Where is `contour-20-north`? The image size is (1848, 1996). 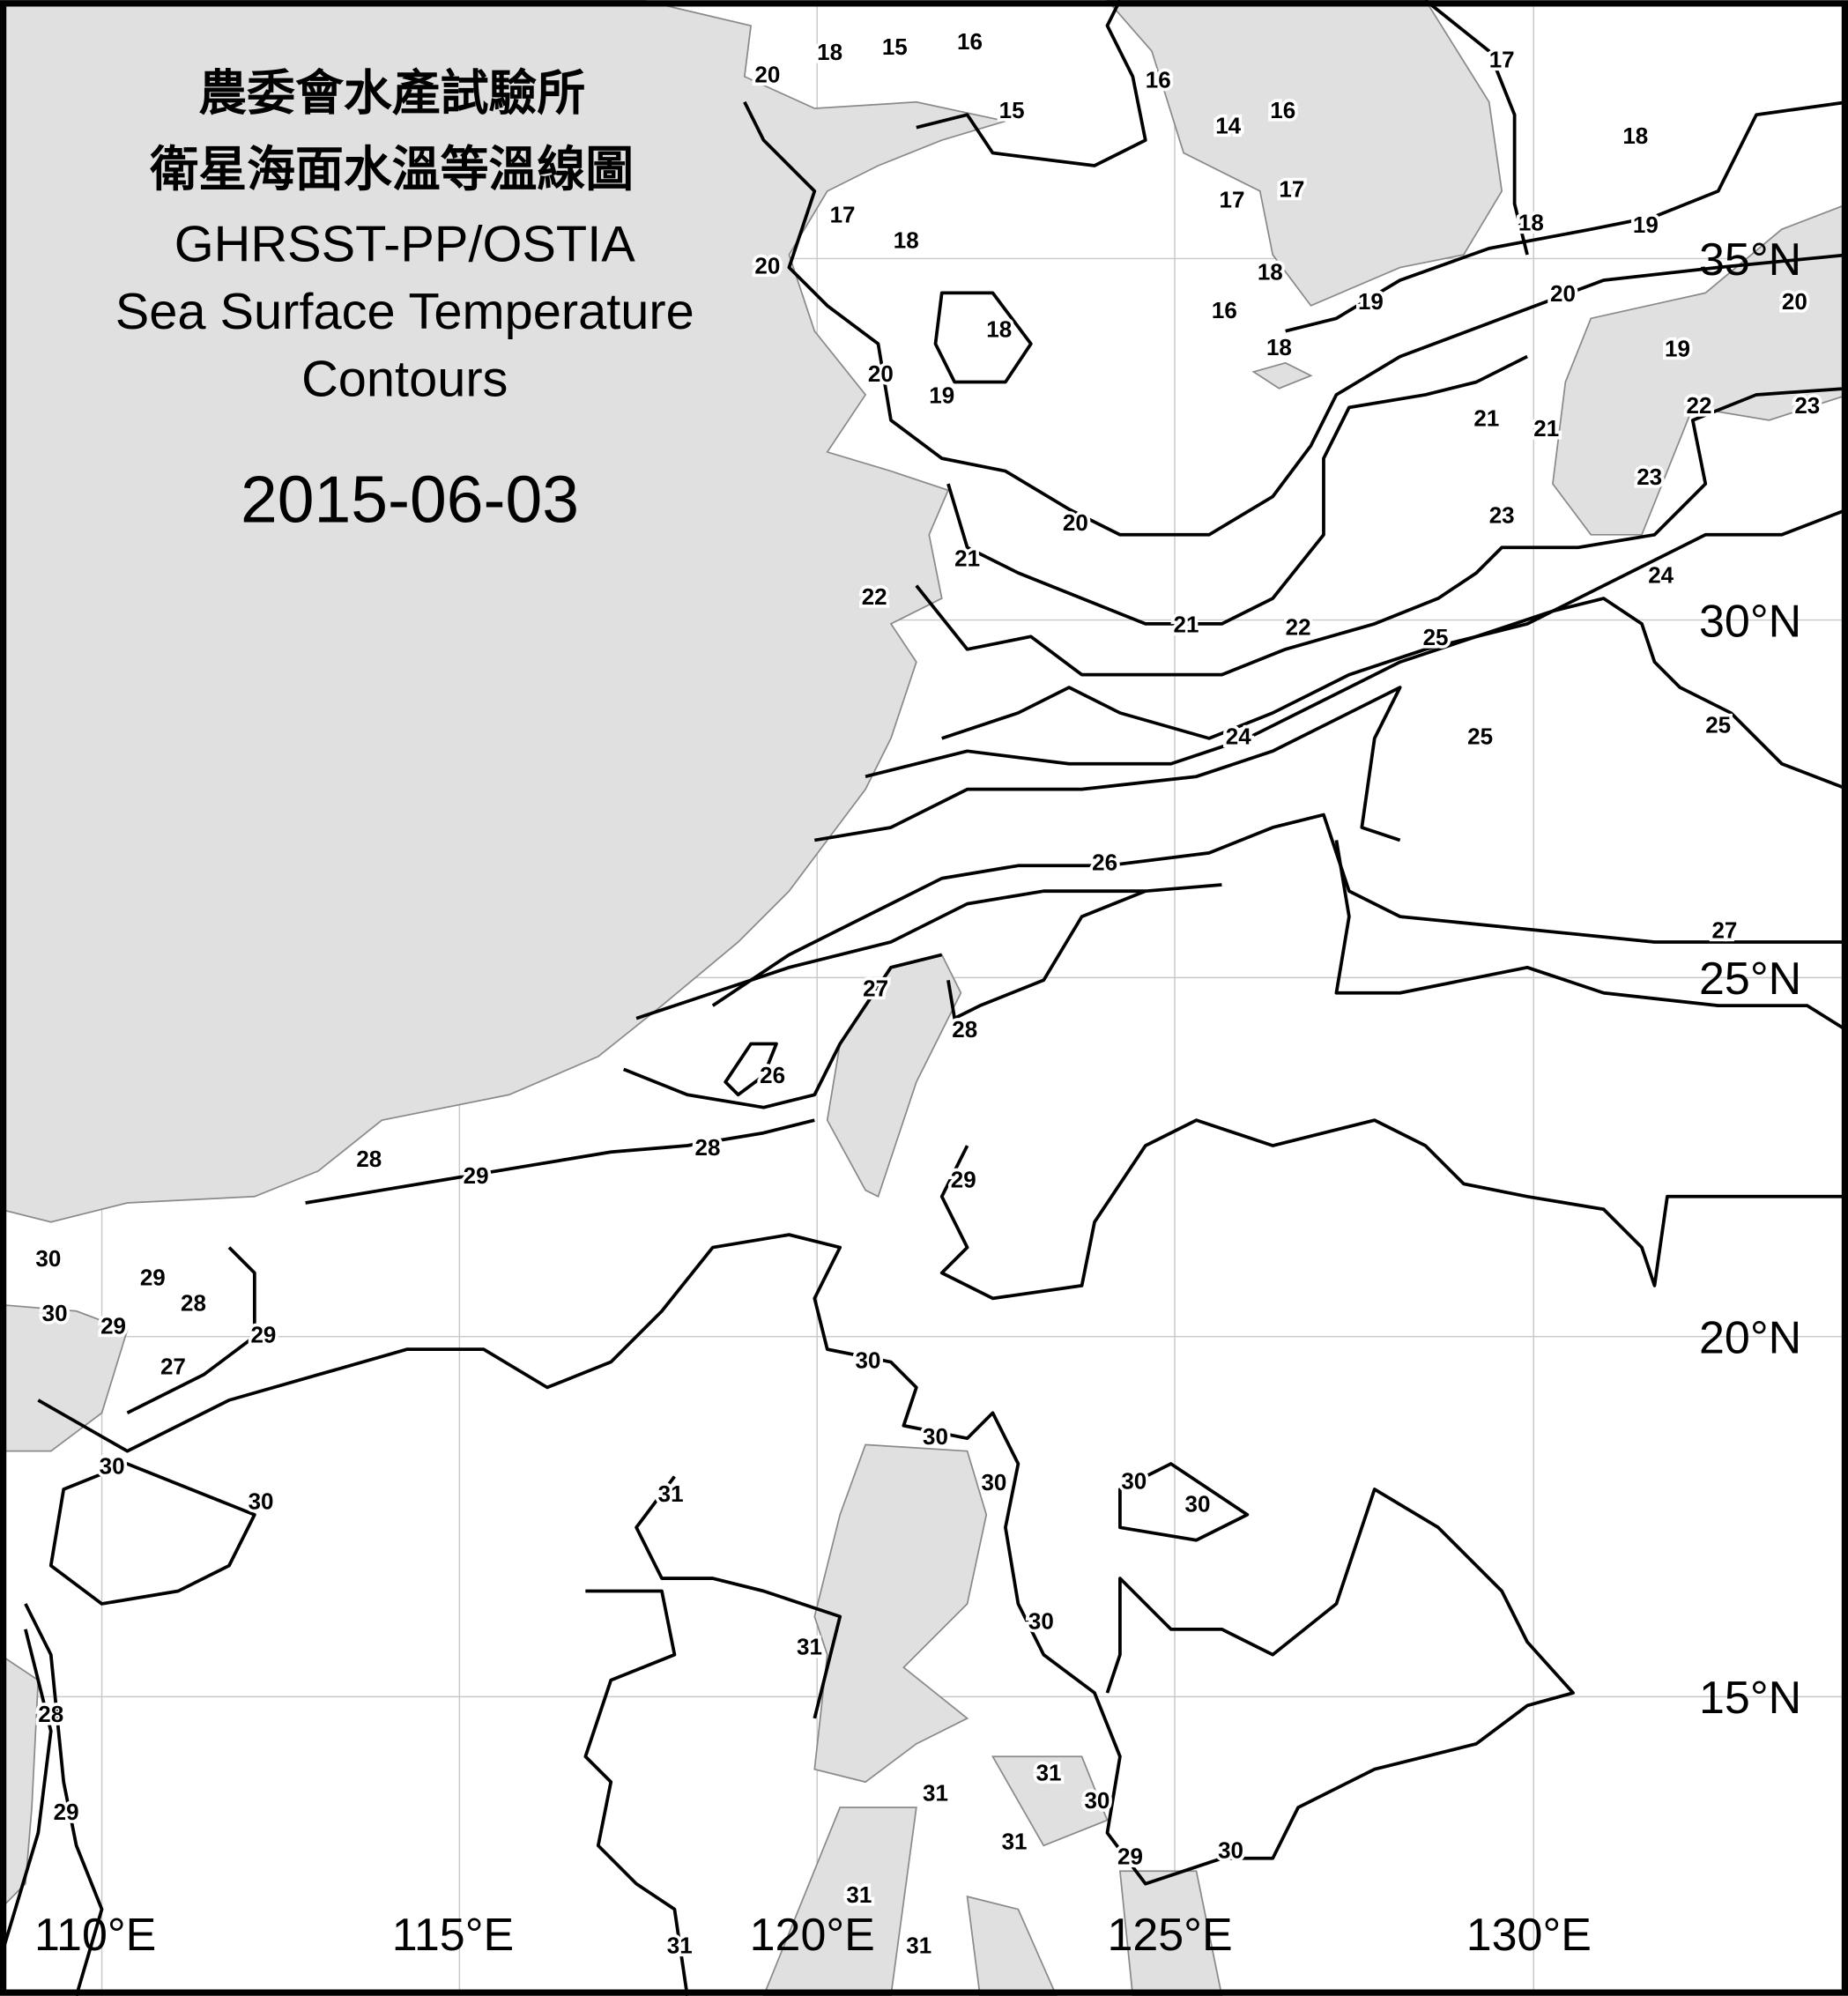 contour-20-north is located at coordinates (1295, 318).